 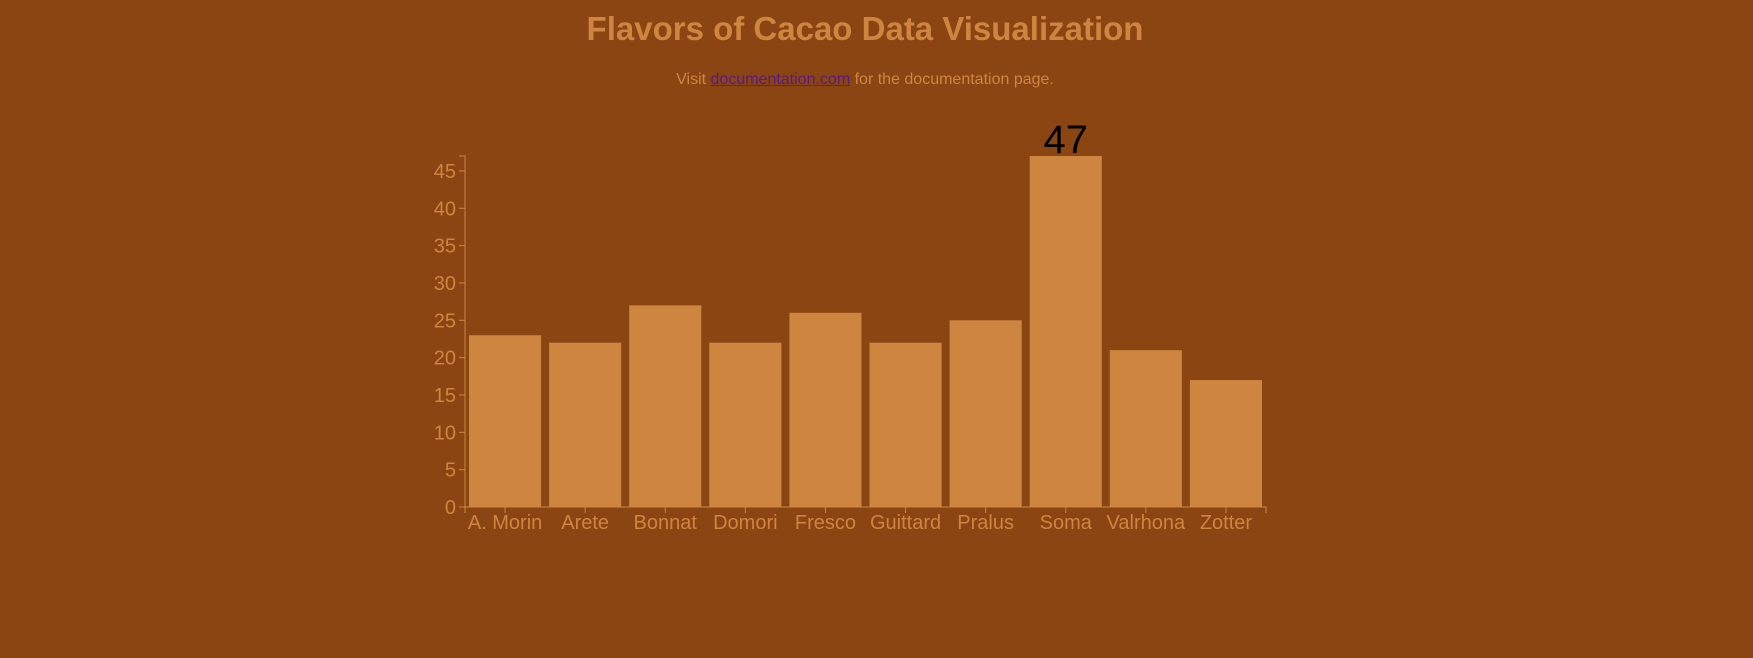 What do you see at coordinates (1066, 523) in the screenshot?
I see `x-tick-label: Soma` at bounding box center [1066, 523].